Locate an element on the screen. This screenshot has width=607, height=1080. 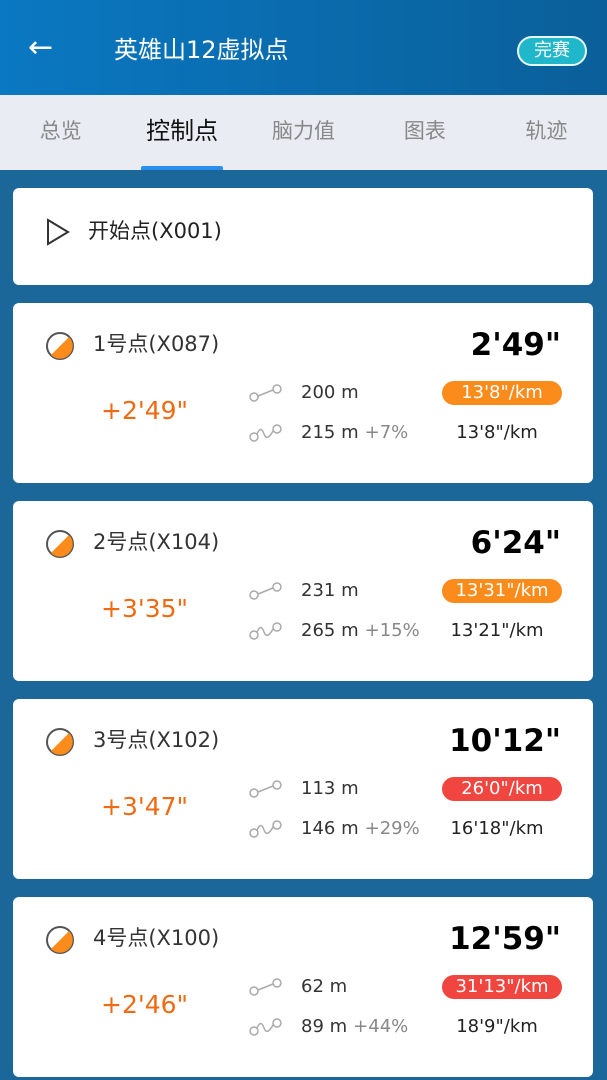
app-header: ← 英雄山12虚拟点 完赛 is located at coordinates (303, 47).